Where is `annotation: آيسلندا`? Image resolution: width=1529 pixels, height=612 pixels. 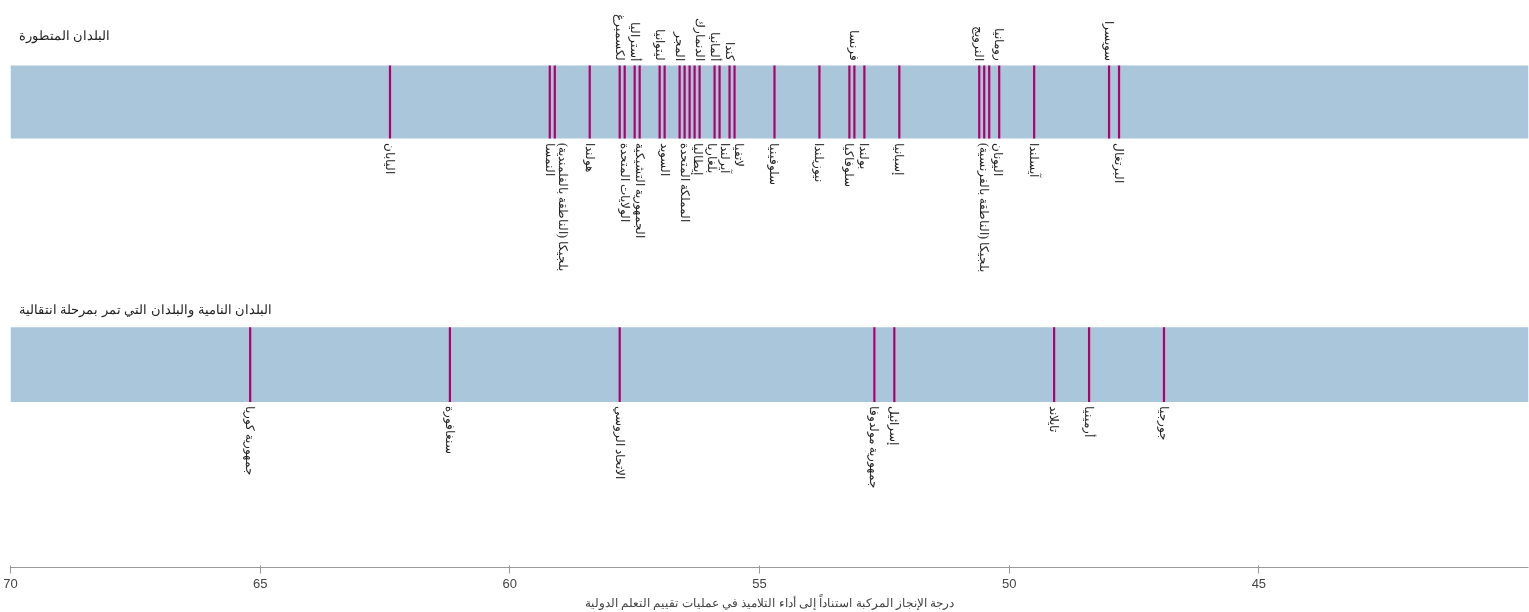 annotation: آيسلندا is located at coordinates (1035, 160).